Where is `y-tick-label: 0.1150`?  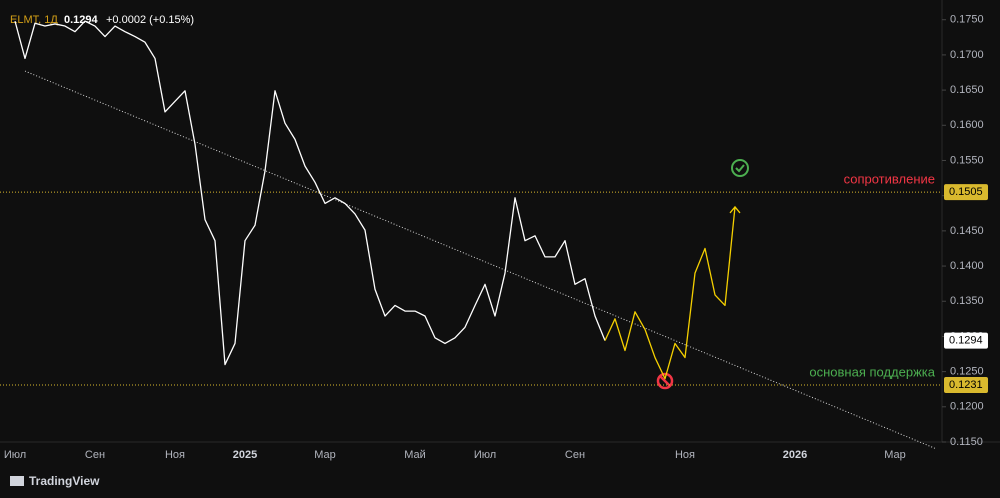 y-tick-label: 0.1150 is located at coordinates (966, 442).